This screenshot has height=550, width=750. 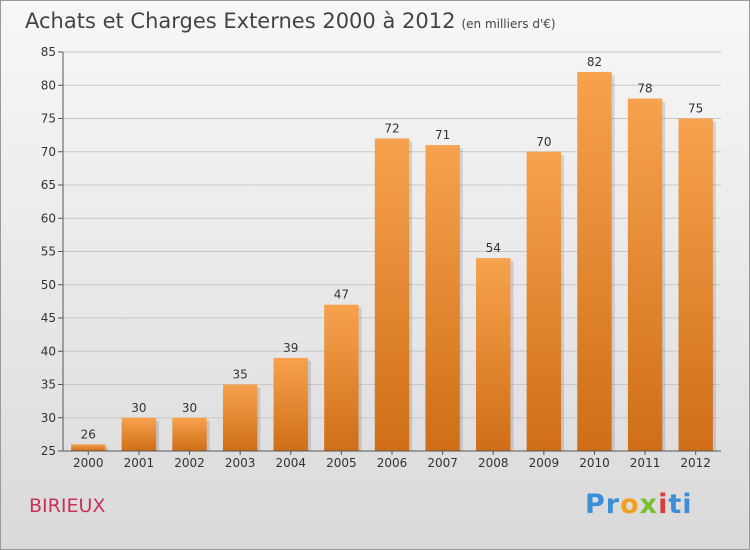 What do you see at coordinates (645, 275) in the screenshot?
I see `bar-2011` at bounding box center [645, 275].